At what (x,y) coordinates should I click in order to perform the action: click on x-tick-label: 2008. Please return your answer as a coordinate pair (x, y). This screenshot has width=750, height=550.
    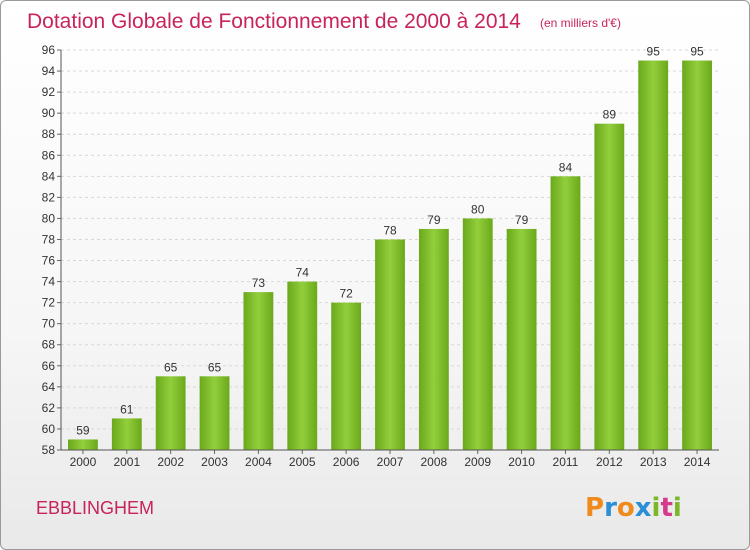
    Looking at the image, I should click on (434, 462).